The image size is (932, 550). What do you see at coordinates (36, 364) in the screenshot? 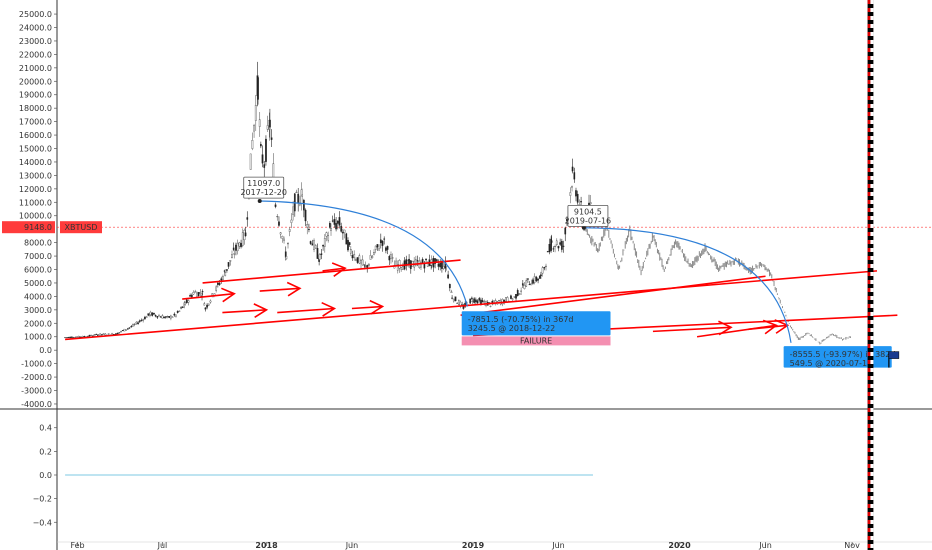
I see `y-tick-label: -1000.0` at bounding box center [36, 364].